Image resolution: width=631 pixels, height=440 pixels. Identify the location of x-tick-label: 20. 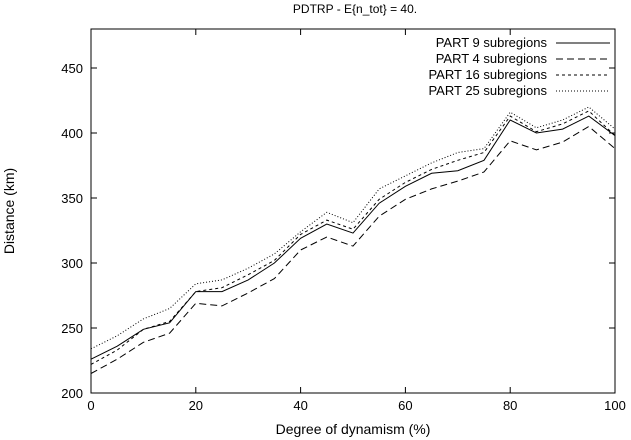
(196, 405).